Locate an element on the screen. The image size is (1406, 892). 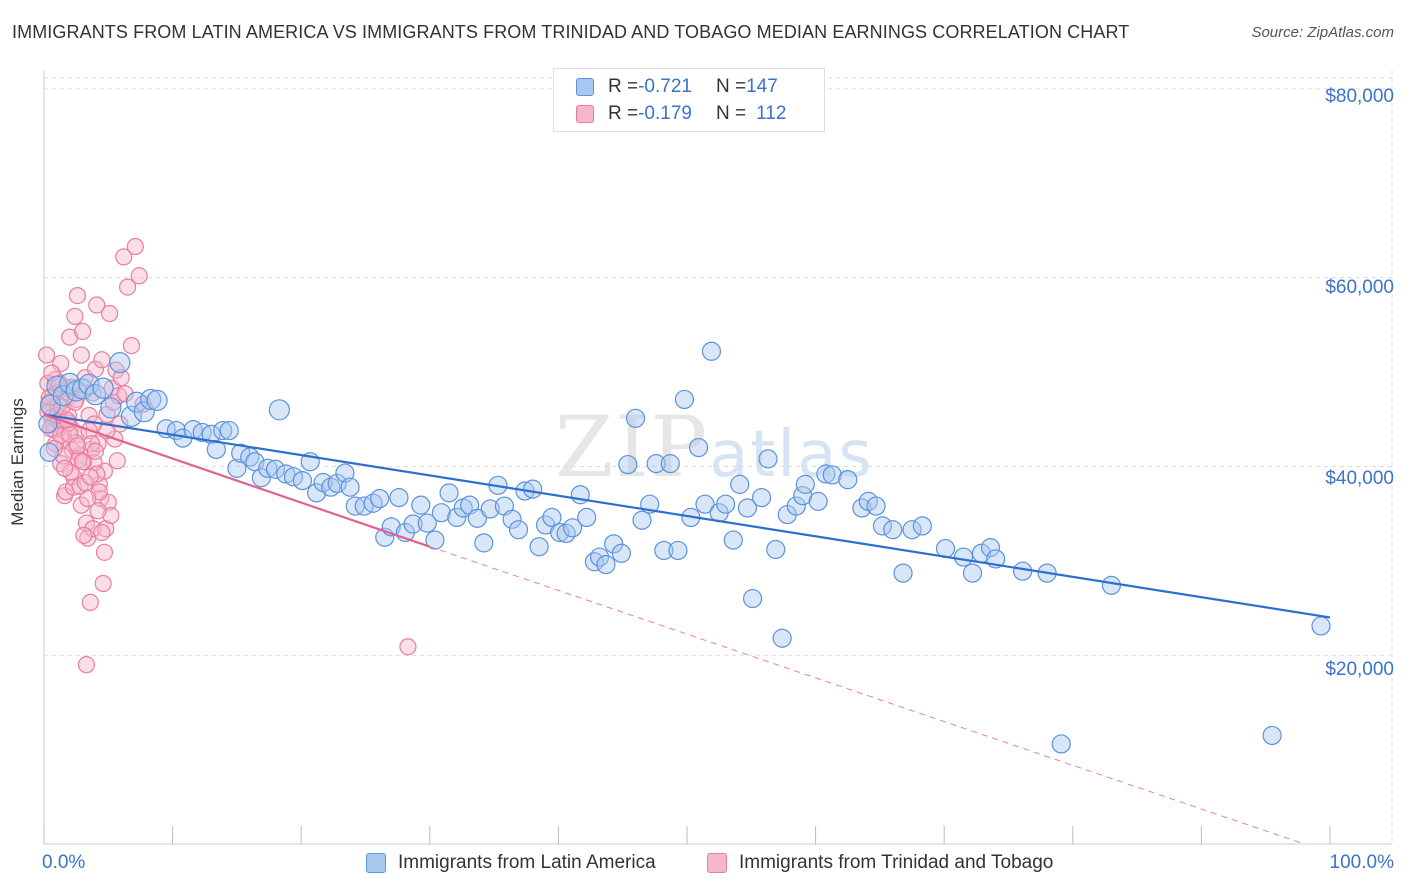
legend-r-value: -0.721 is located at coordinates (665, 86).